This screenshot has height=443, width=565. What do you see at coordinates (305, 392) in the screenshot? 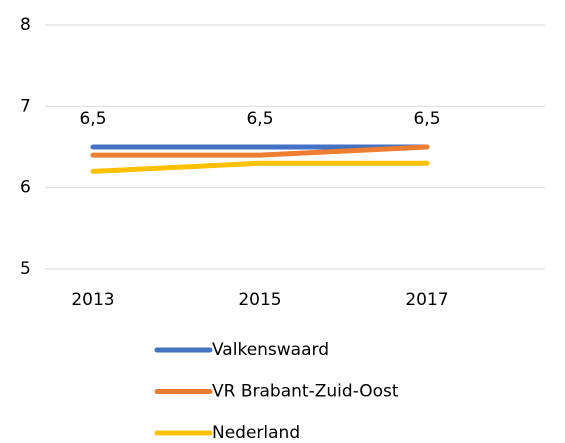
I see `legend-label: VR Brabant-Zuid-Oost` at bounding box center [305, 392].